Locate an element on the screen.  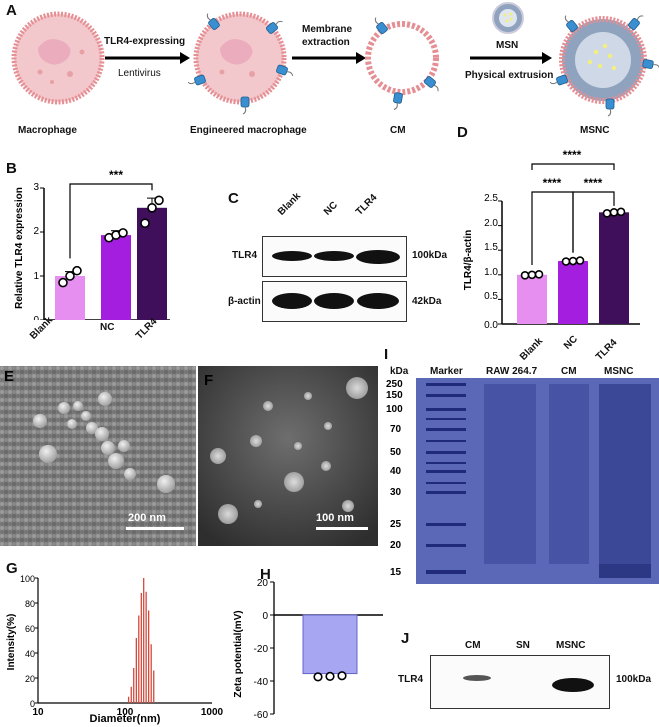
panel-label-a: A is located at coordinates (11, 10).